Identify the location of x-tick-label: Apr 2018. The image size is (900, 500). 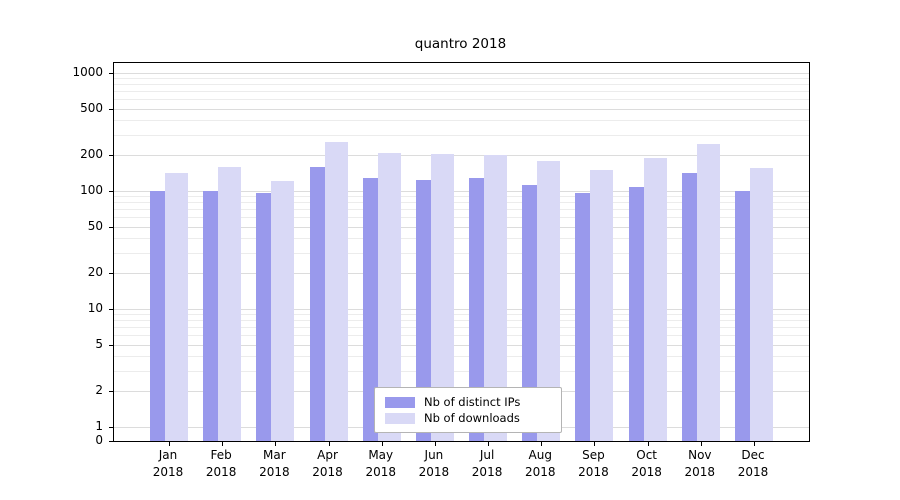
(328, 464).